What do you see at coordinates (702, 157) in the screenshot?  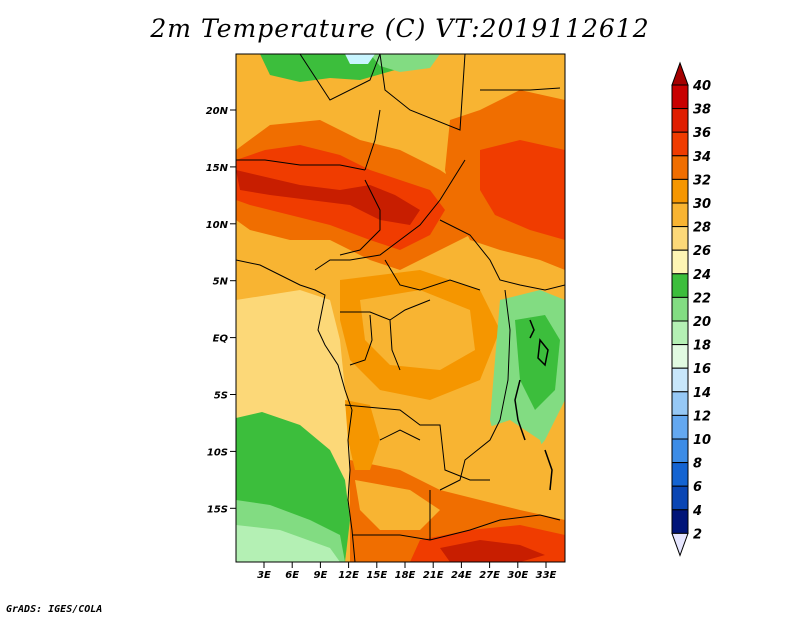 I see `colorbar-level-label: 34` at bounding box center [702, 157].